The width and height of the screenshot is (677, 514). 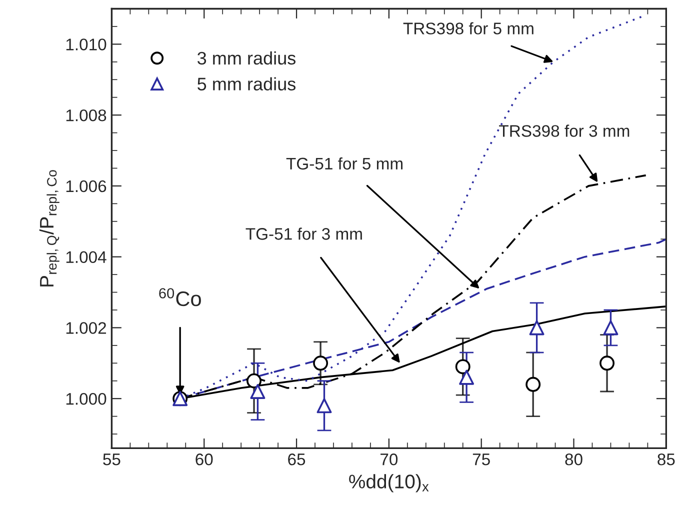 I want to click on legend-label: 5 mm radius, so click(x=247, y=83).